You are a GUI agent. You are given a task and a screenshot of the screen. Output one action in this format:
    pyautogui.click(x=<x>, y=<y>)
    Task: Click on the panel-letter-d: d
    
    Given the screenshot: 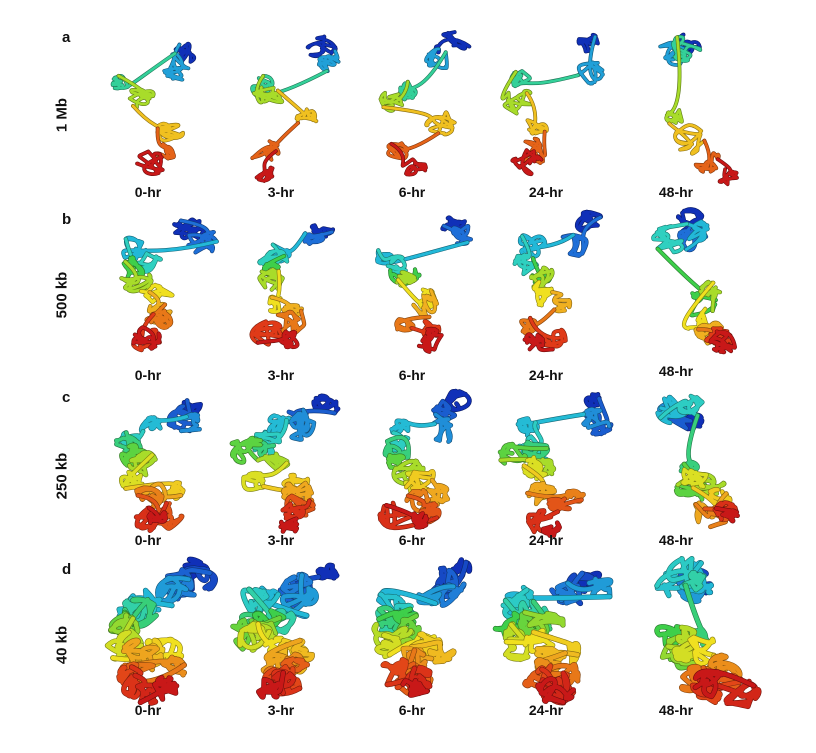 What is the action you would take?
    pyautogui.click(x=67, y=569)
    